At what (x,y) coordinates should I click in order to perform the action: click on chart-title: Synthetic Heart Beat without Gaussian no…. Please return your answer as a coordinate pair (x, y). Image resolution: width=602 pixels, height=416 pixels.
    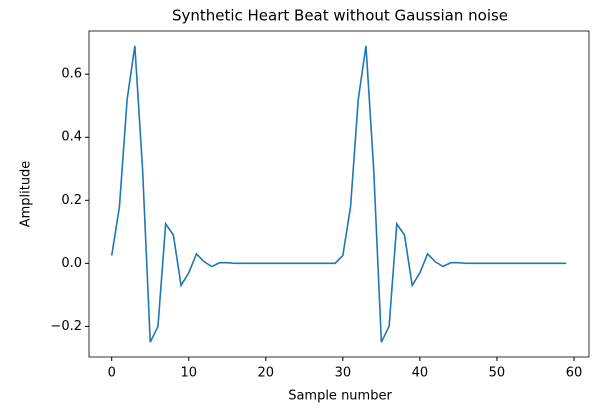
    Looking at the image, I should click on (340, 16).